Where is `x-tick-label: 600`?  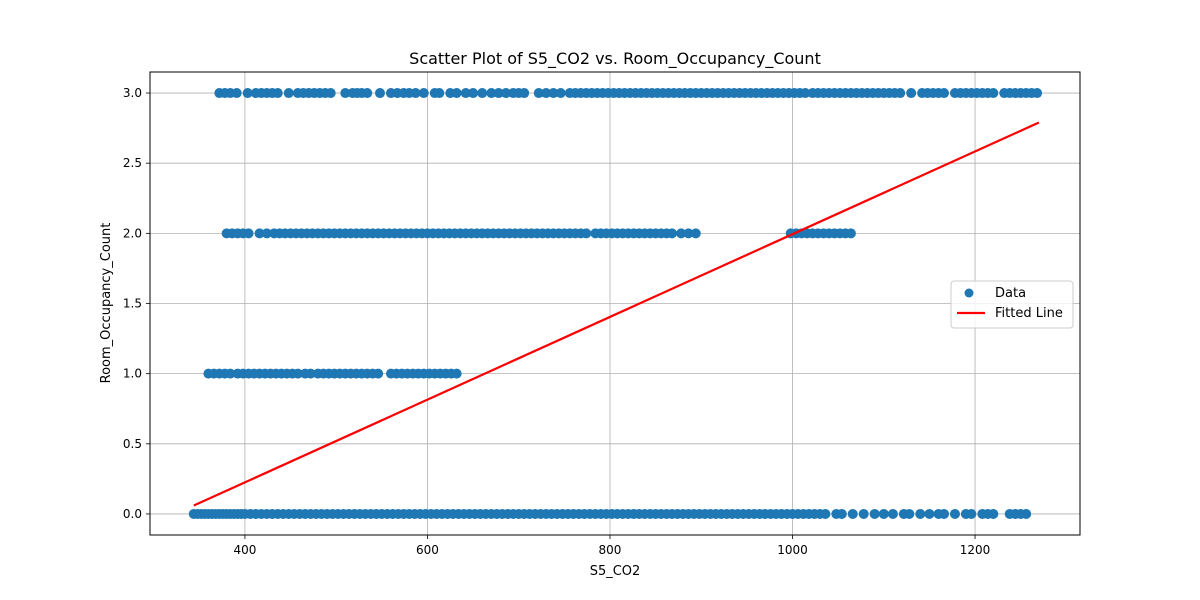
x-tick-label: 600 is located at coordinates (427, 550).